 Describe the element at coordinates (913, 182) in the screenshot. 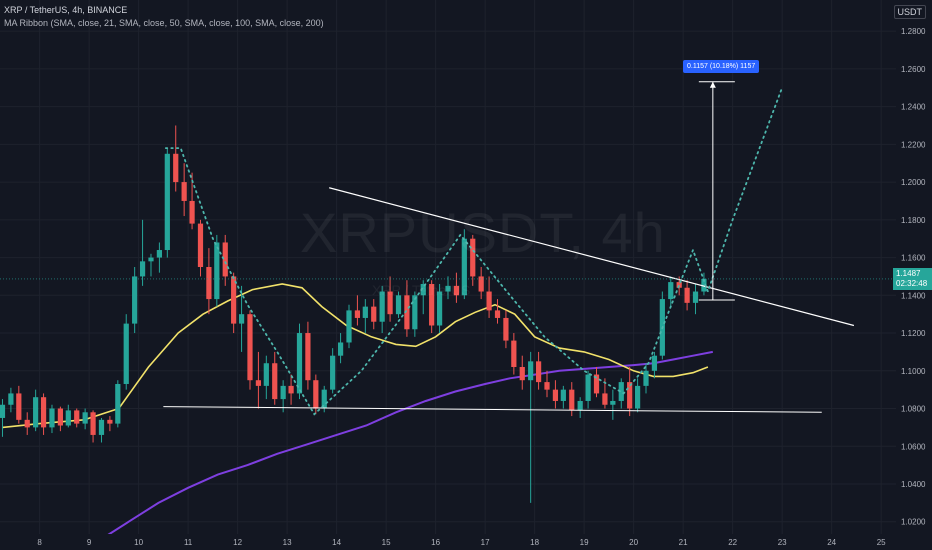

I see `y-tick-label: 1.2000` at that location.